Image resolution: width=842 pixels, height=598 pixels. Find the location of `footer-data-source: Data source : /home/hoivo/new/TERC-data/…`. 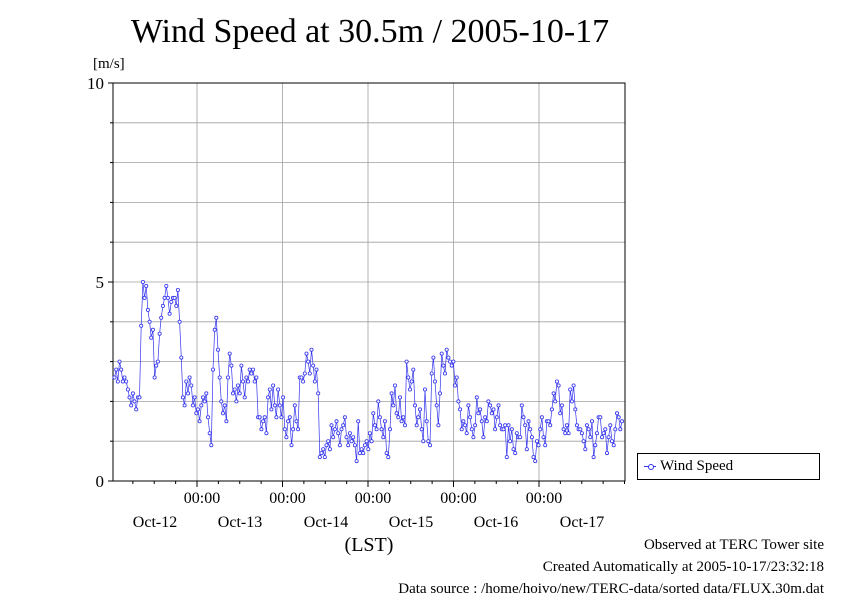

footer-data-source: Data source : /home/hoivo/new/TERC-data/… is located at coordinates (611, 589).